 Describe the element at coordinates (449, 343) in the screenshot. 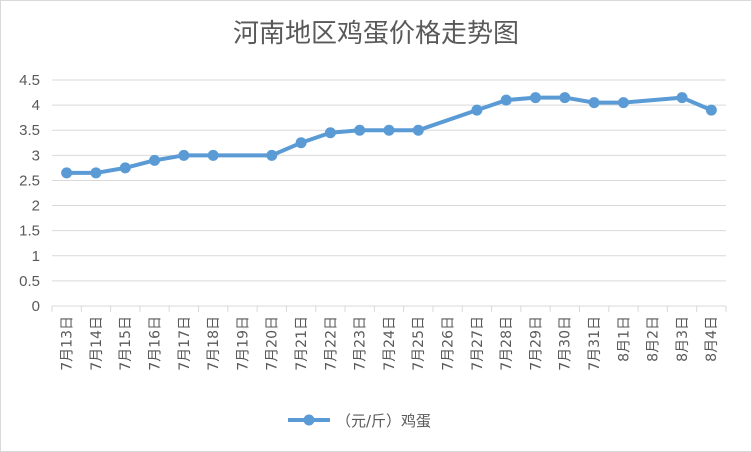

I see `x-tick-label: 7月26日` at that location.